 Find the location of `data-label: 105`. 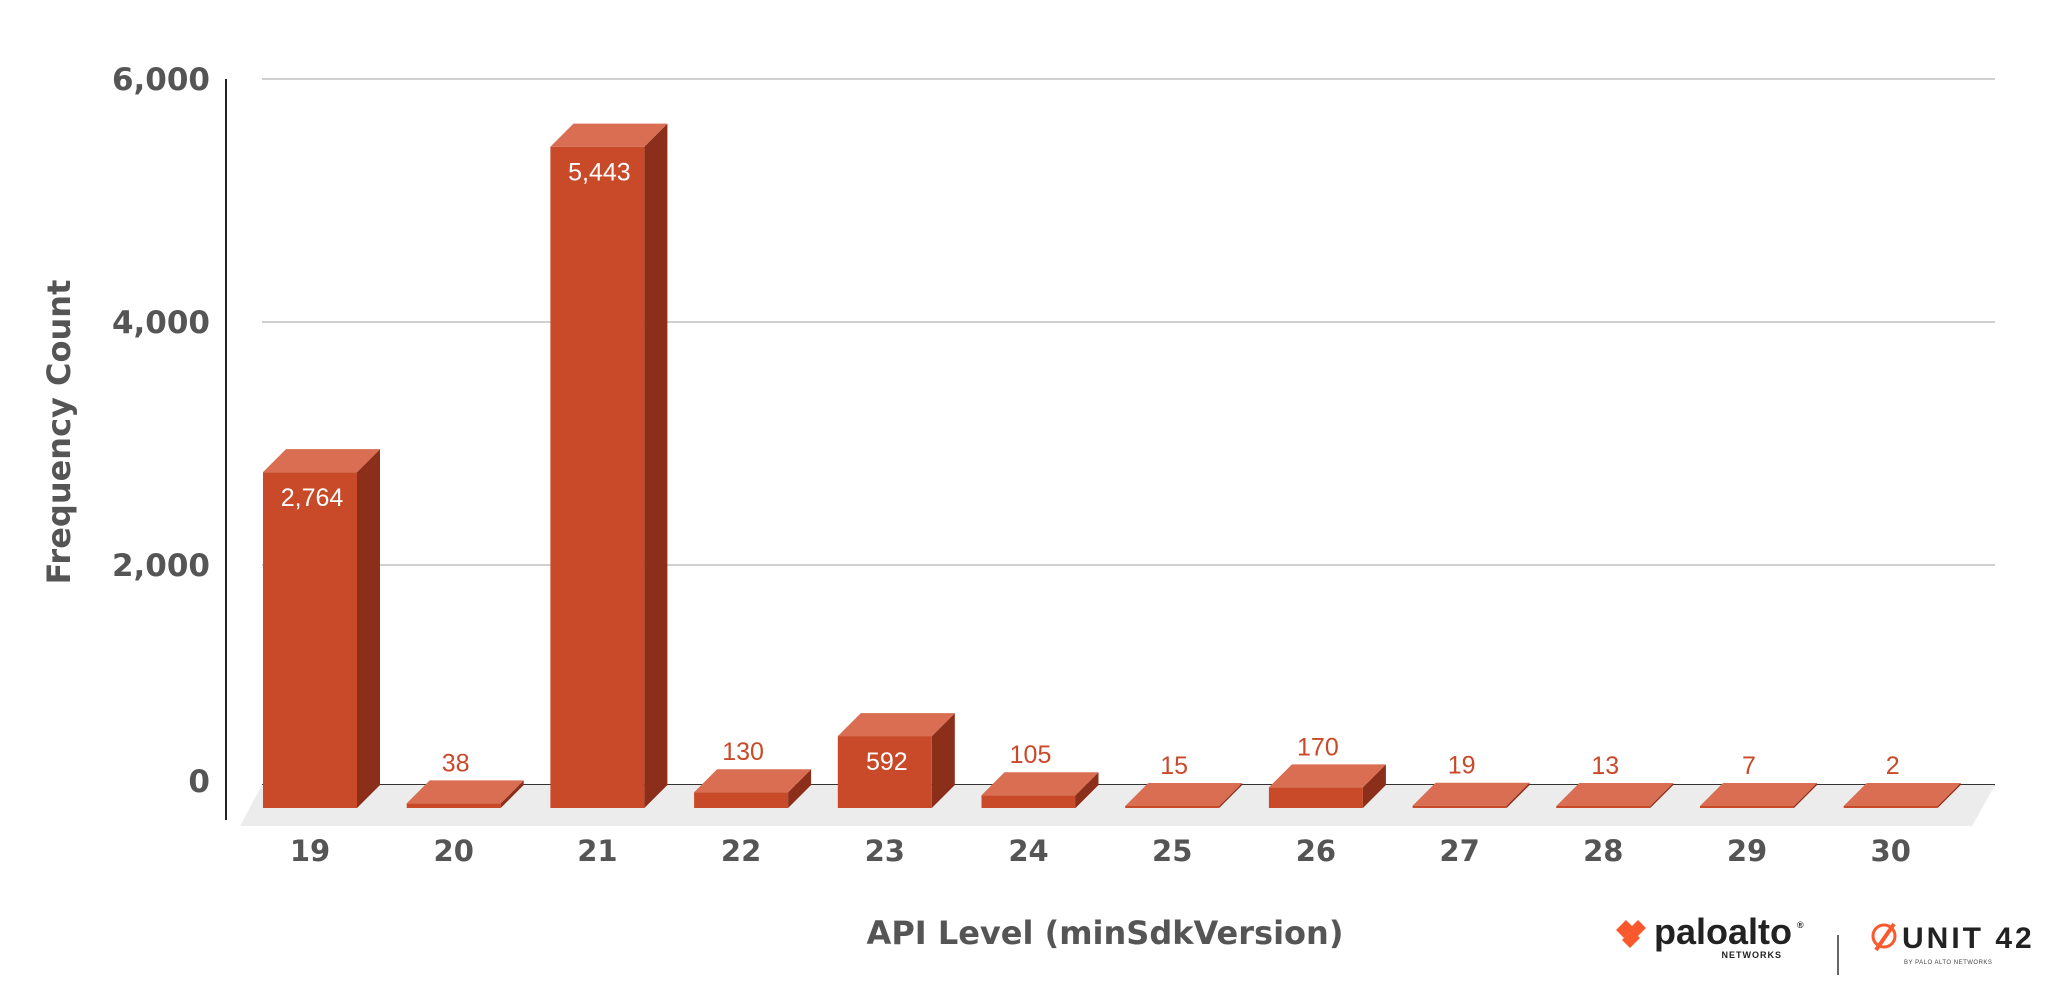

data-label: 105 is located at coordinates (1031, 755).